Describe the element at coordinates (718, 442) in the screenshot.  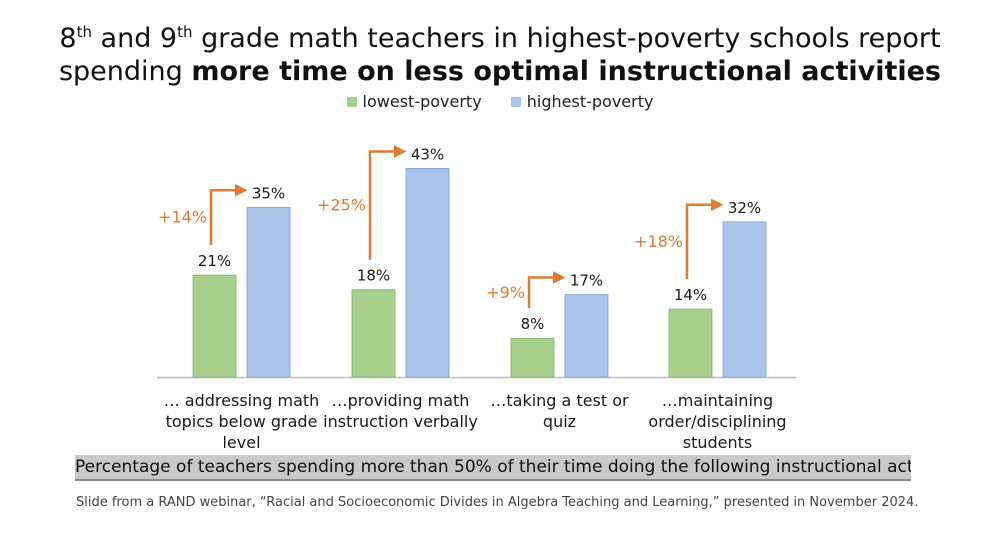
I see `x-tick-label: students` at that location.